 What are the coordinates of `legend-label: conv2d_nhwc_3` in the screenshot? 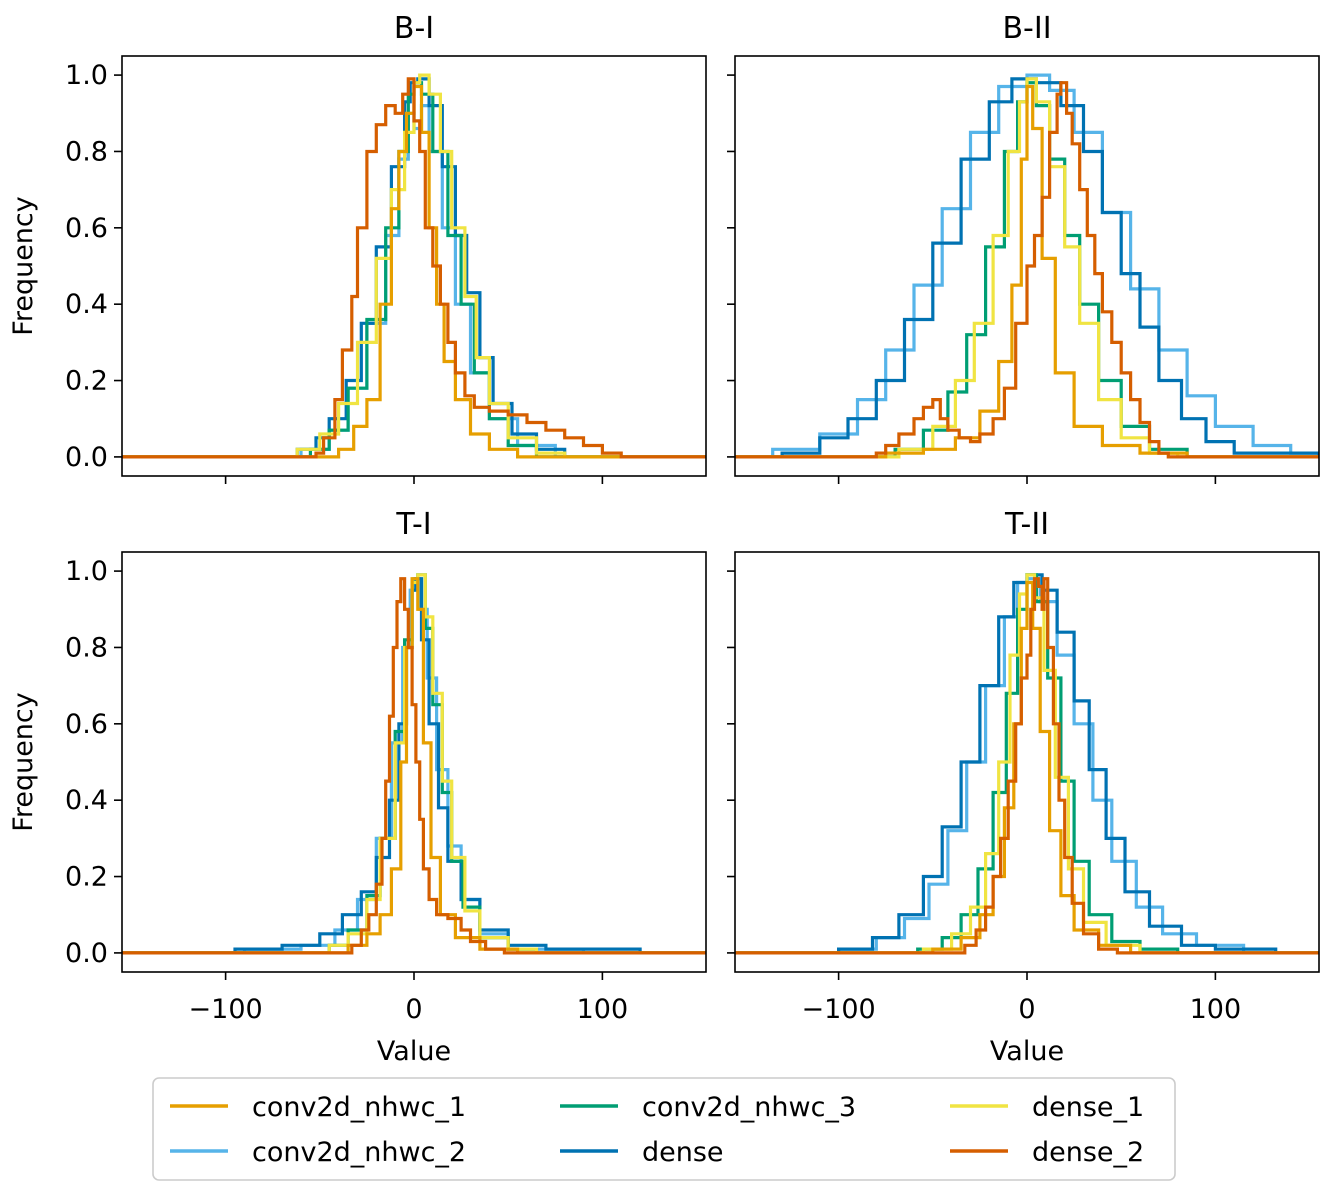 It's located at (749, 1107).